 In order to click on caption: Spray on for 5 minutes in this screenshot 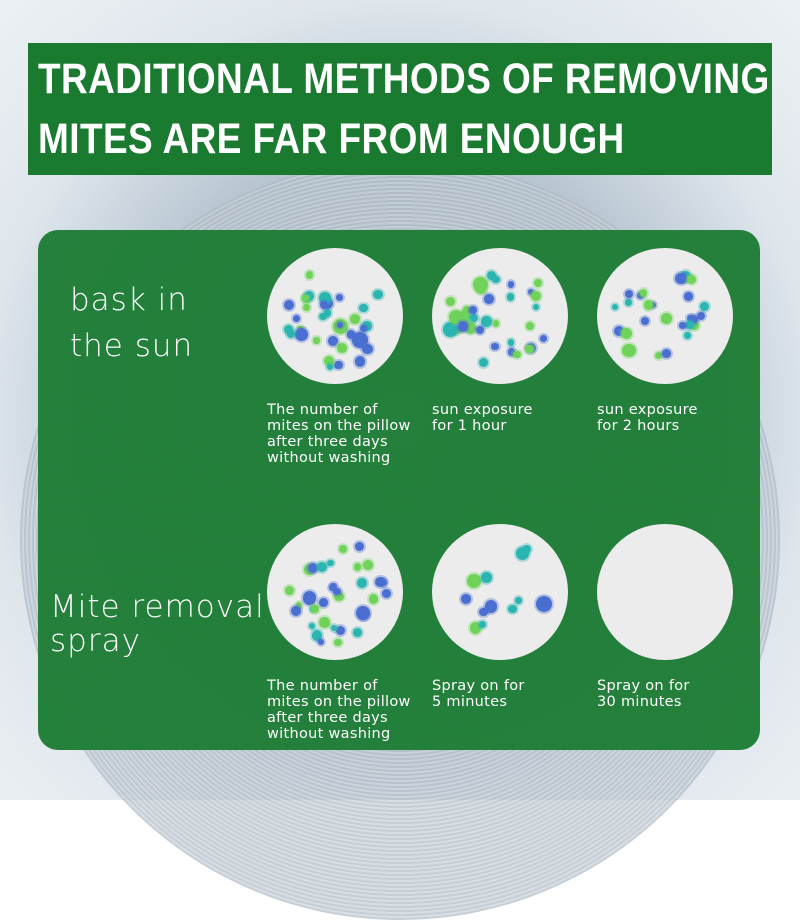, I will do `click(478, 694)`.